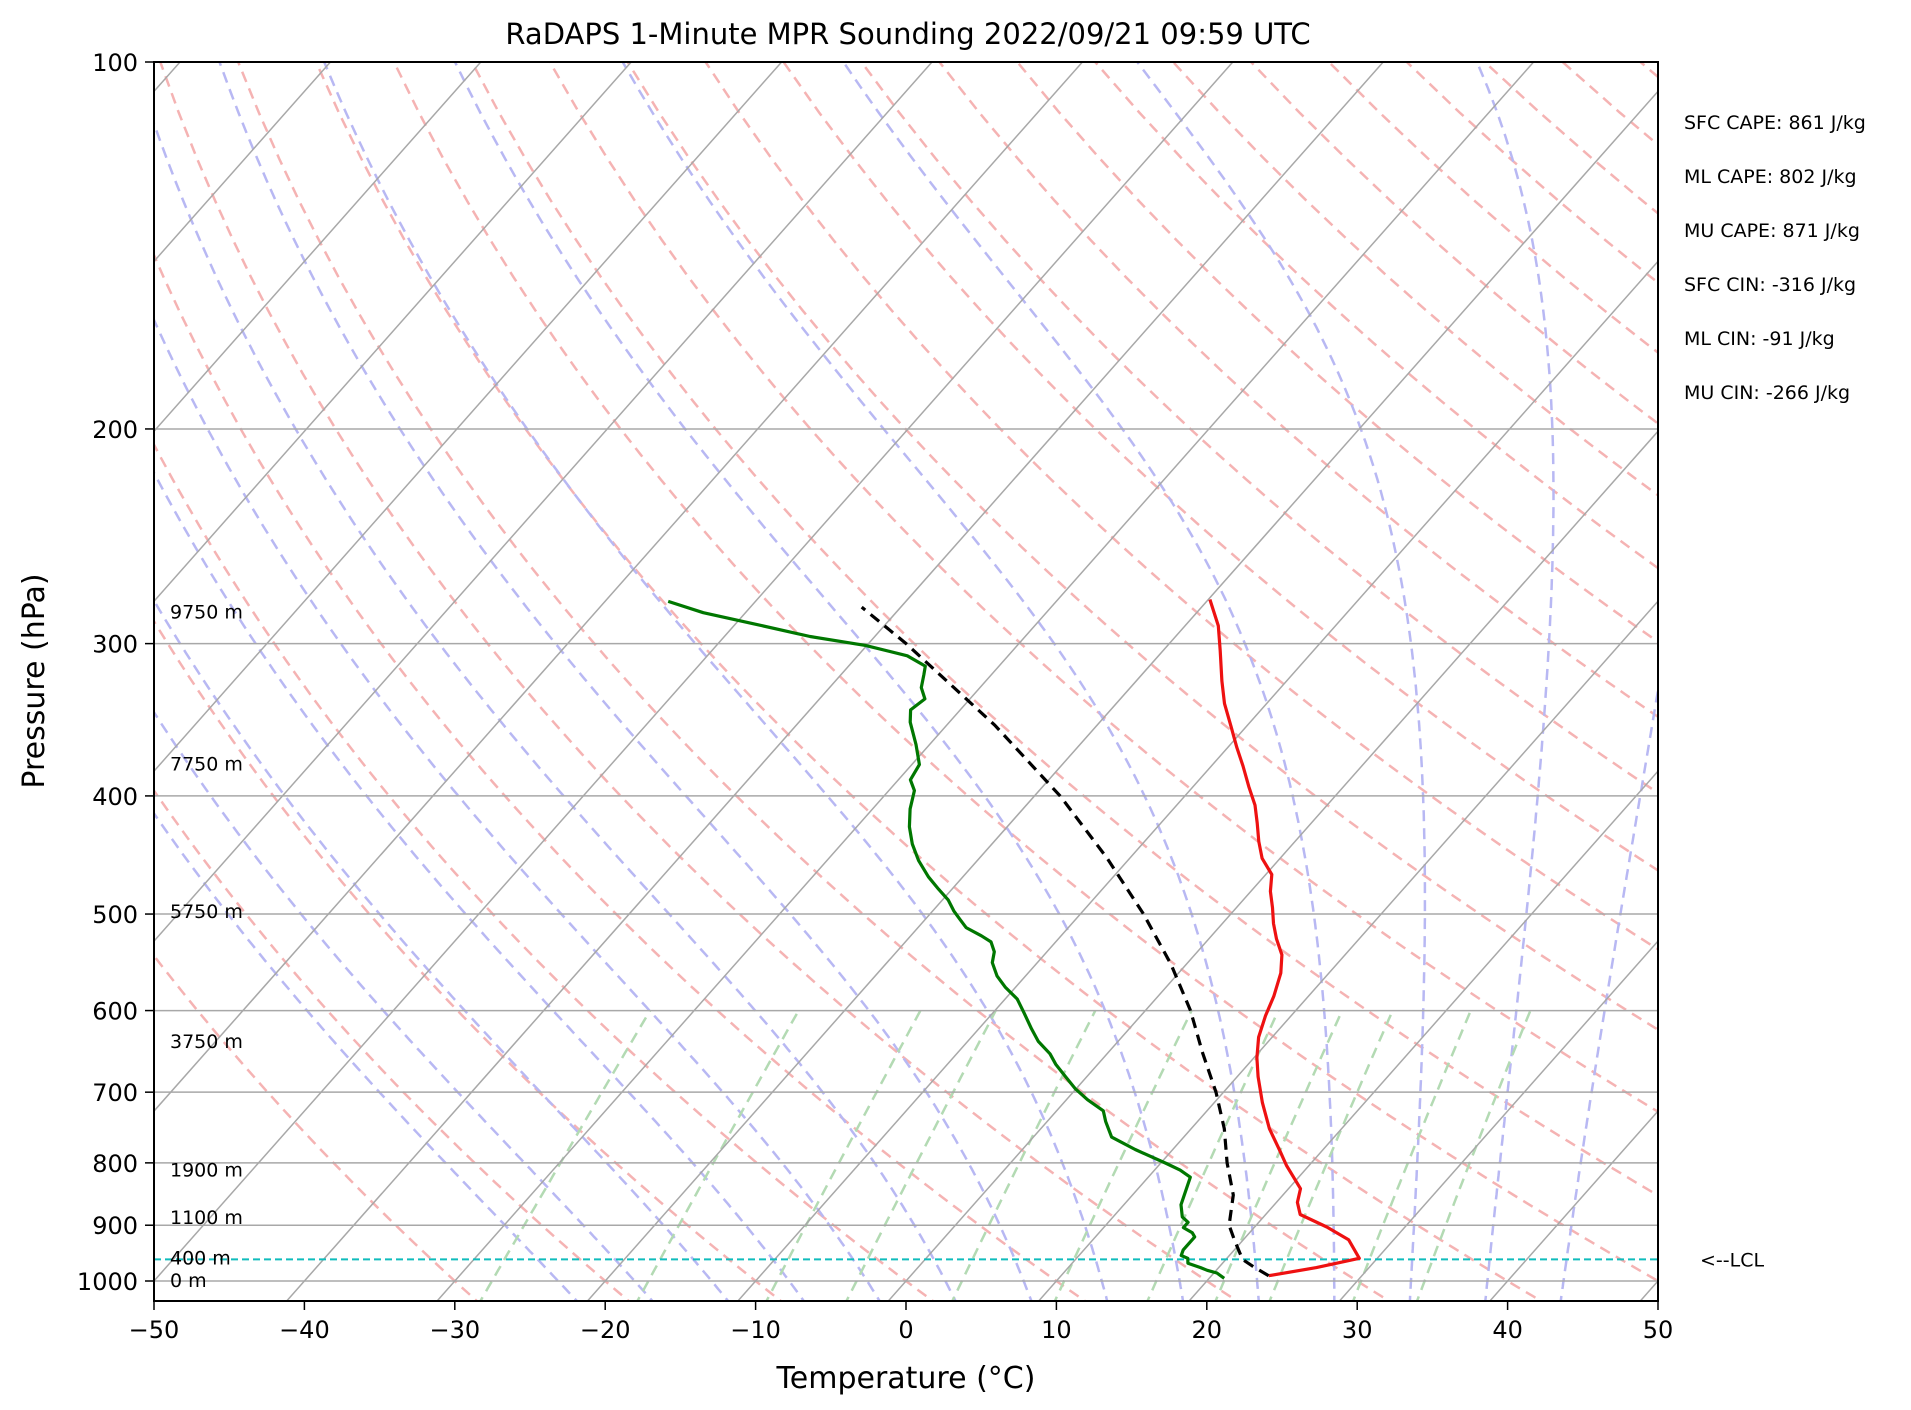 Image resolution: width=1911 pixels, height=1410 pixels. Describe the element at coordinates (154, 1330) in the screenshot. I see `x-tick-label: −50` at that location.